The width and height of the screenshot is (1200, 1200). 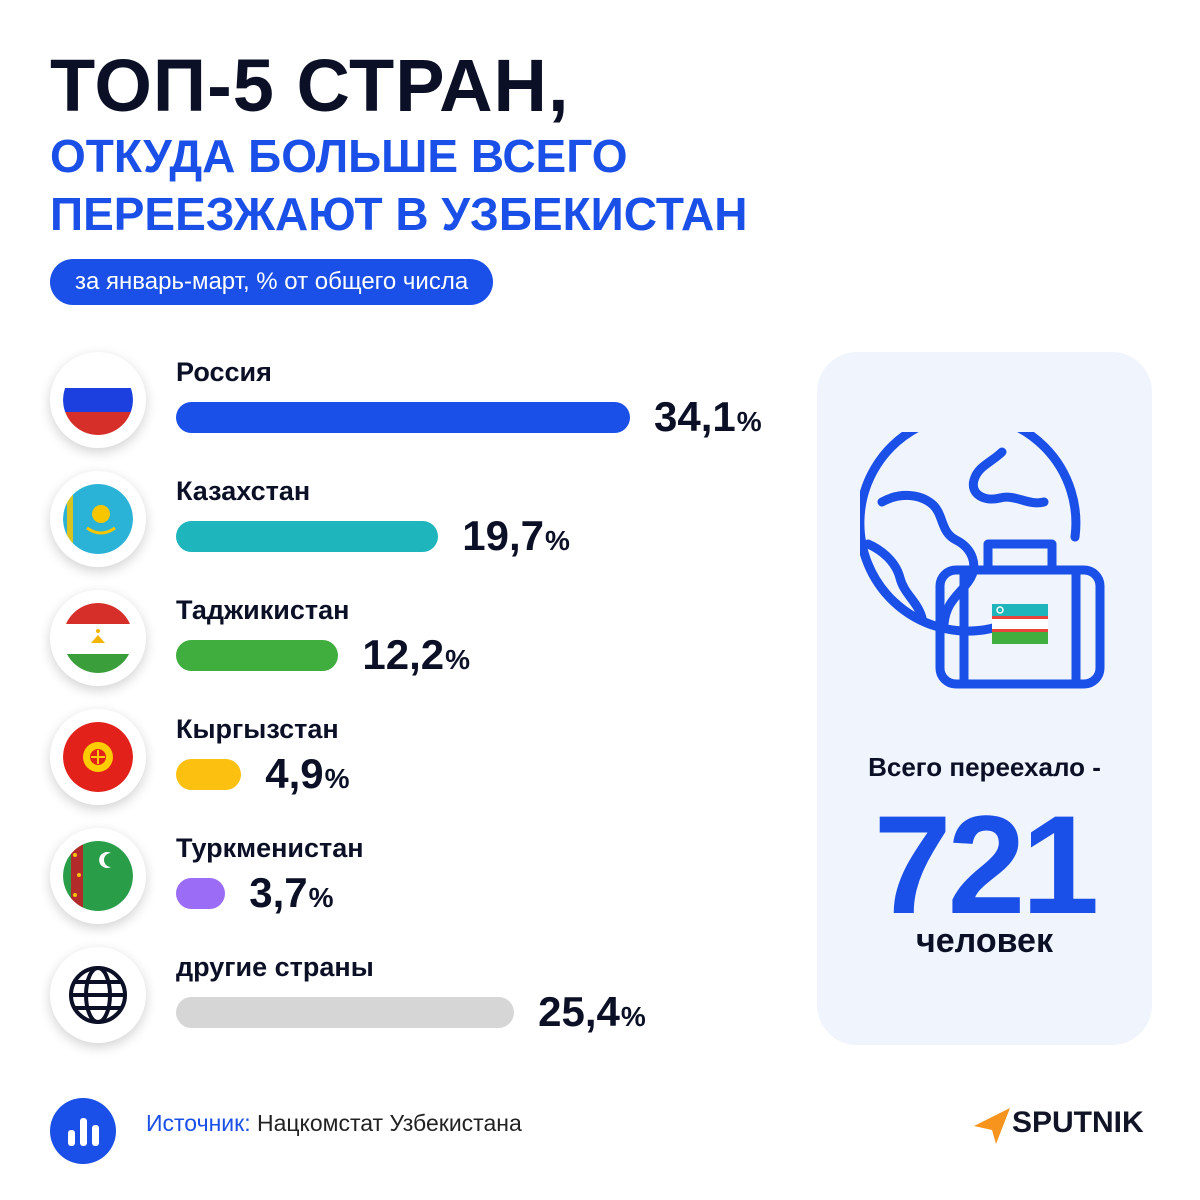 What do you see at coordinates (272, 282) in the screenshot?
I see `subtitle-badge: за январь-март, % от общего числа` at bounding box center [272, 282].